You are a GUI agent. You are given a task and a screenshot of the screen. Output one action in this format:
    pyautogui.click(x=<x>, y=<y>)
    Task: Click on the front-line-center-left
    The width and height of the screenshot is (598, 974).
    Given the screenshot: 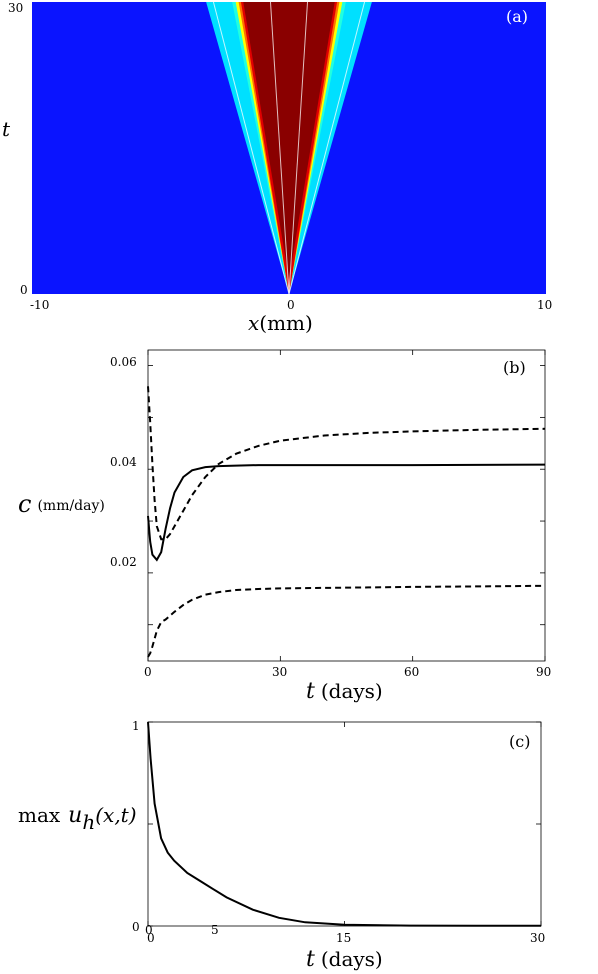 What is the action you would take?
    pyautogui.click(x=279, y=148)
    